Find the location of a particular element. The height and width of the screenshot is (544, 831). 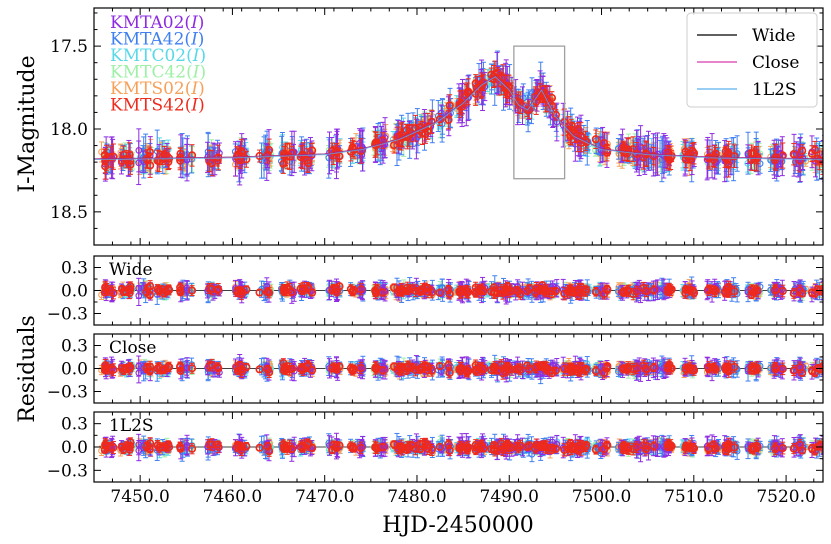

model-curves is located at coordinates (458, 117).